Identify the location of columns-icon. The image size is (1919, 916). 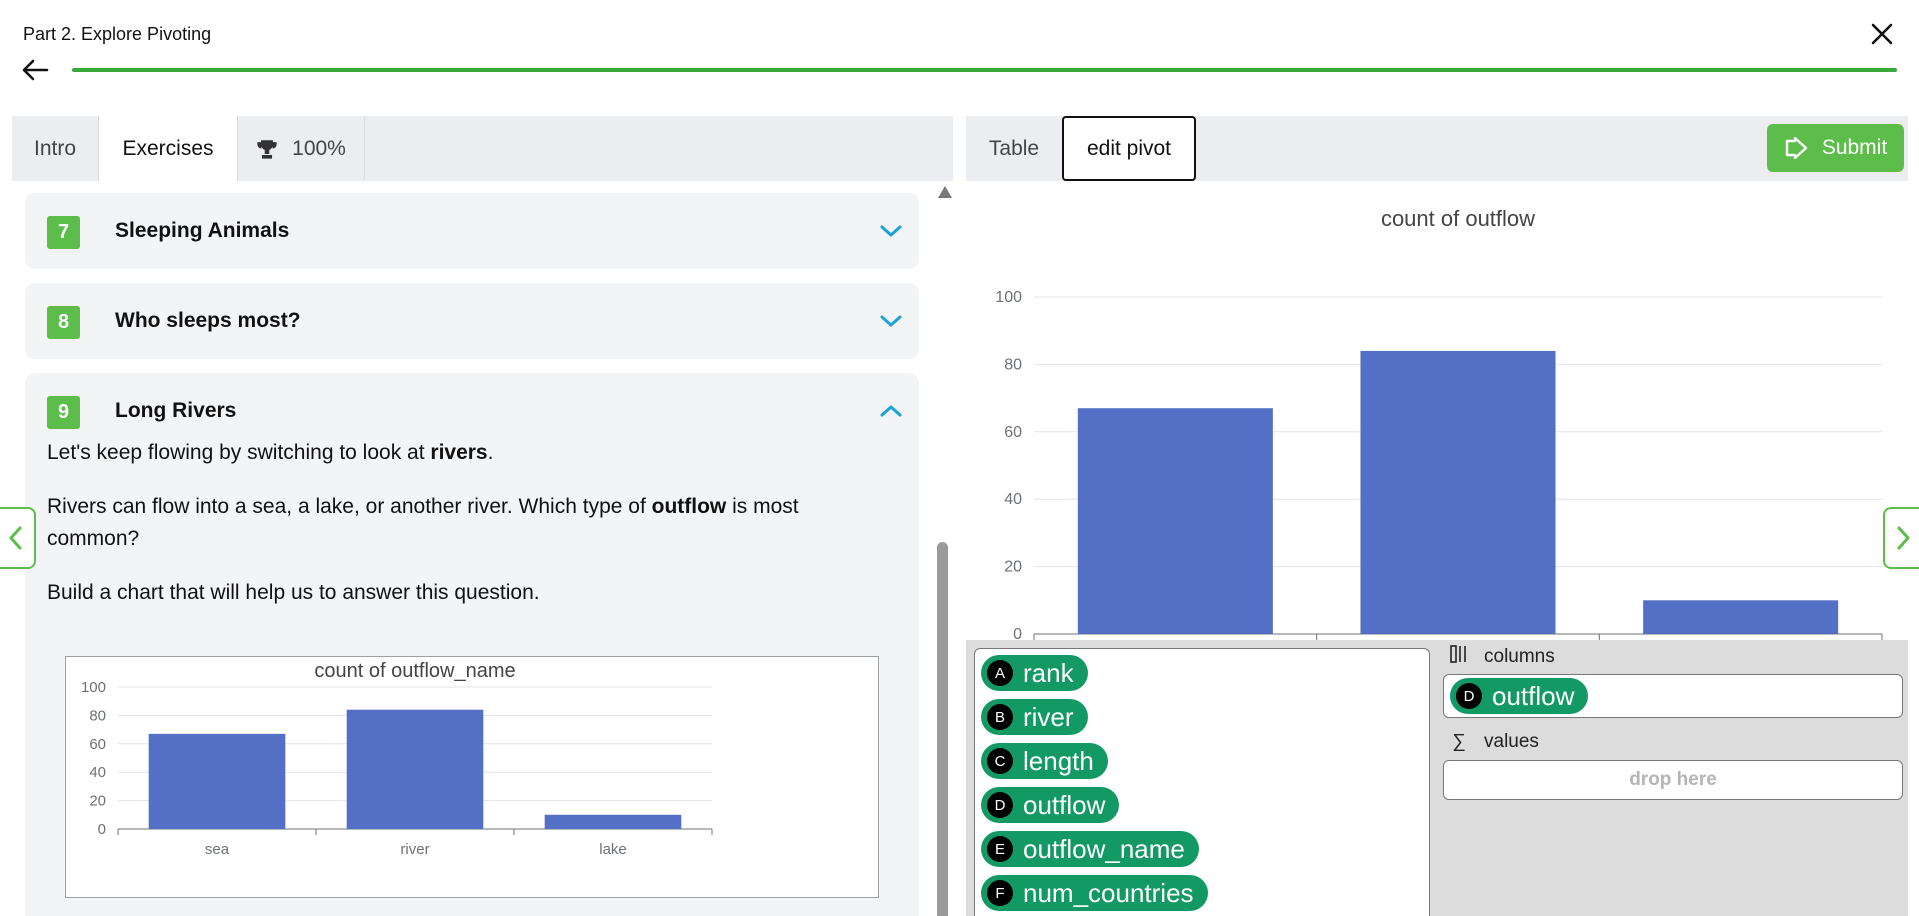
(1459, 657).